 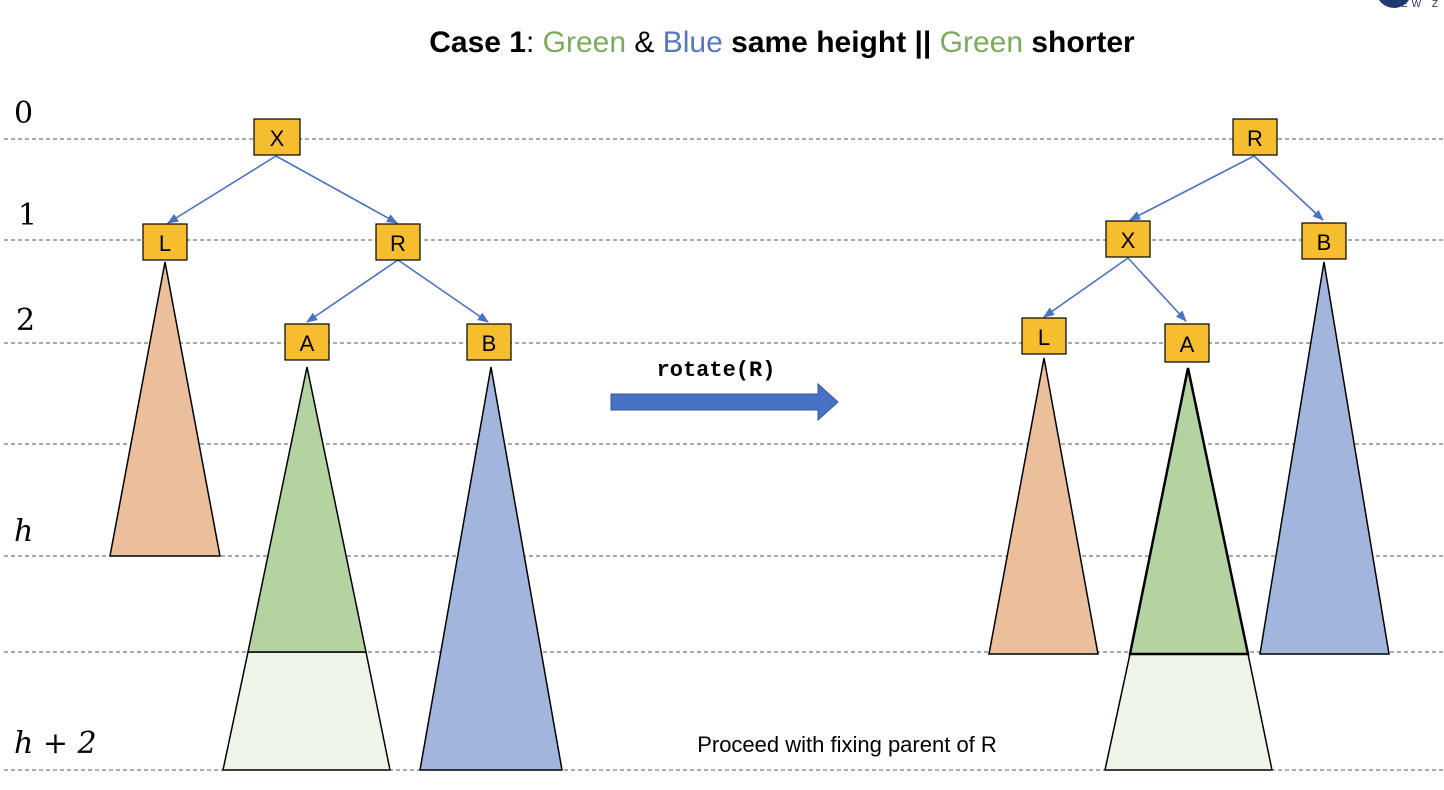 I want to click on logo-text: NEW Z, so click(x=1415, y=5).